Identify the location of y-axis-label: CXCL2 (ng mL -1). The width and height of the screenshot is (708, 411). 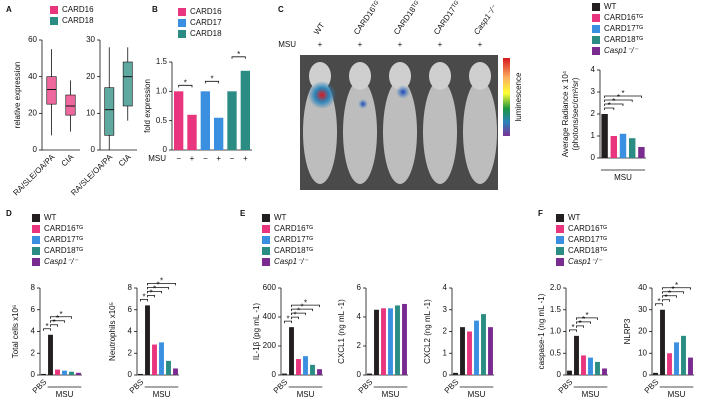
(427, 331).